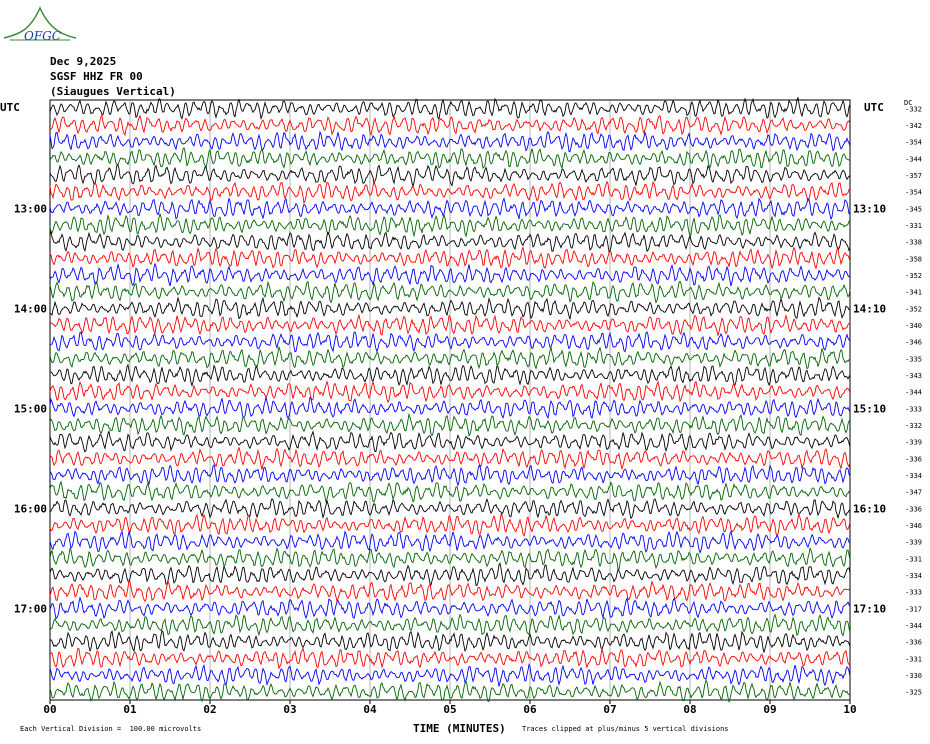 The width and height of the screenshot is (930, 744). I want to click on x-axis-title: TIME (MINUTES), so click(459, 728).